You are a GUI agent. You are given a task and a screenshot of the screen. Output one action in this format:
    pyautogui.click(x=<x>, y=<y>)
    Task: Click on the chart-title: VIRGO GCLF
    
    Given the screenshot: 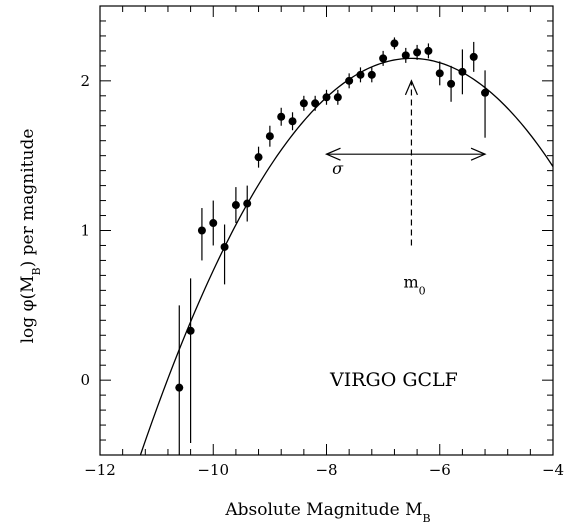 What is the action you would take?
    pyautogui.click(x=393, y=380)
    